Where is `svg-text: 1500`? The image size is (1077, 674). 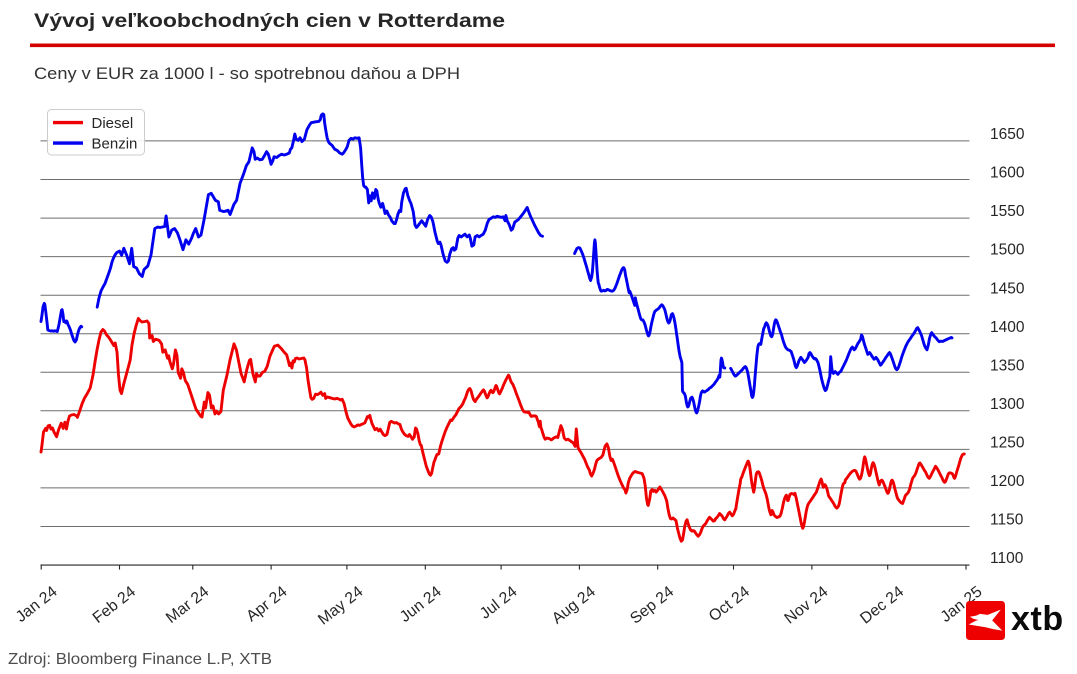 svg-text: 1500 is located at coordinates (1007, 250).